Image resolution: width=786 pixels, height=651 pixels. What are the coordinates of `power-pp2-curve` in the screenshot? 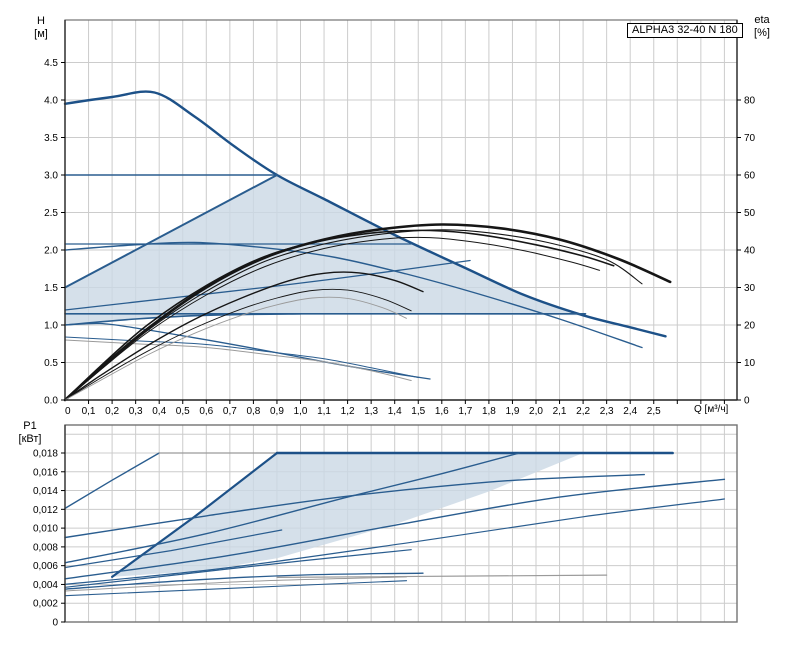 It's located at (395, 529).